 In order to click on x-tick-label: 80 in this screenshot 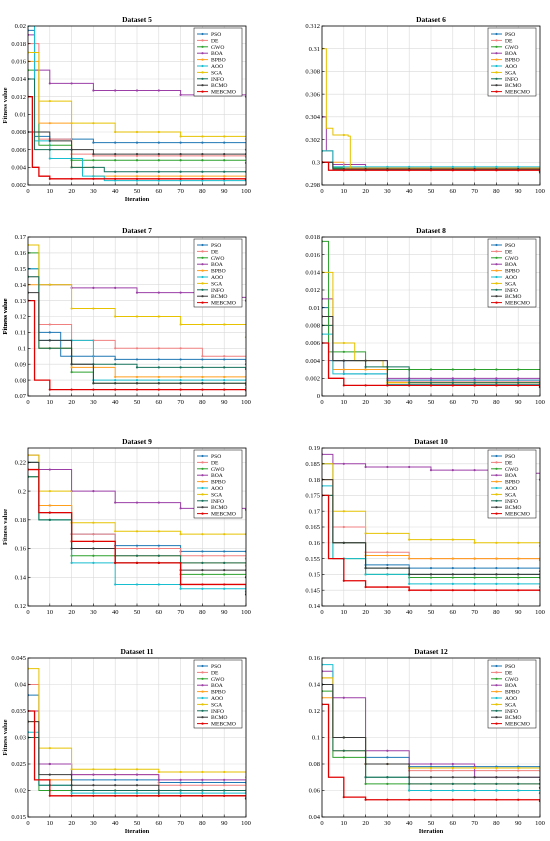, I will do `click(496, 612)`.